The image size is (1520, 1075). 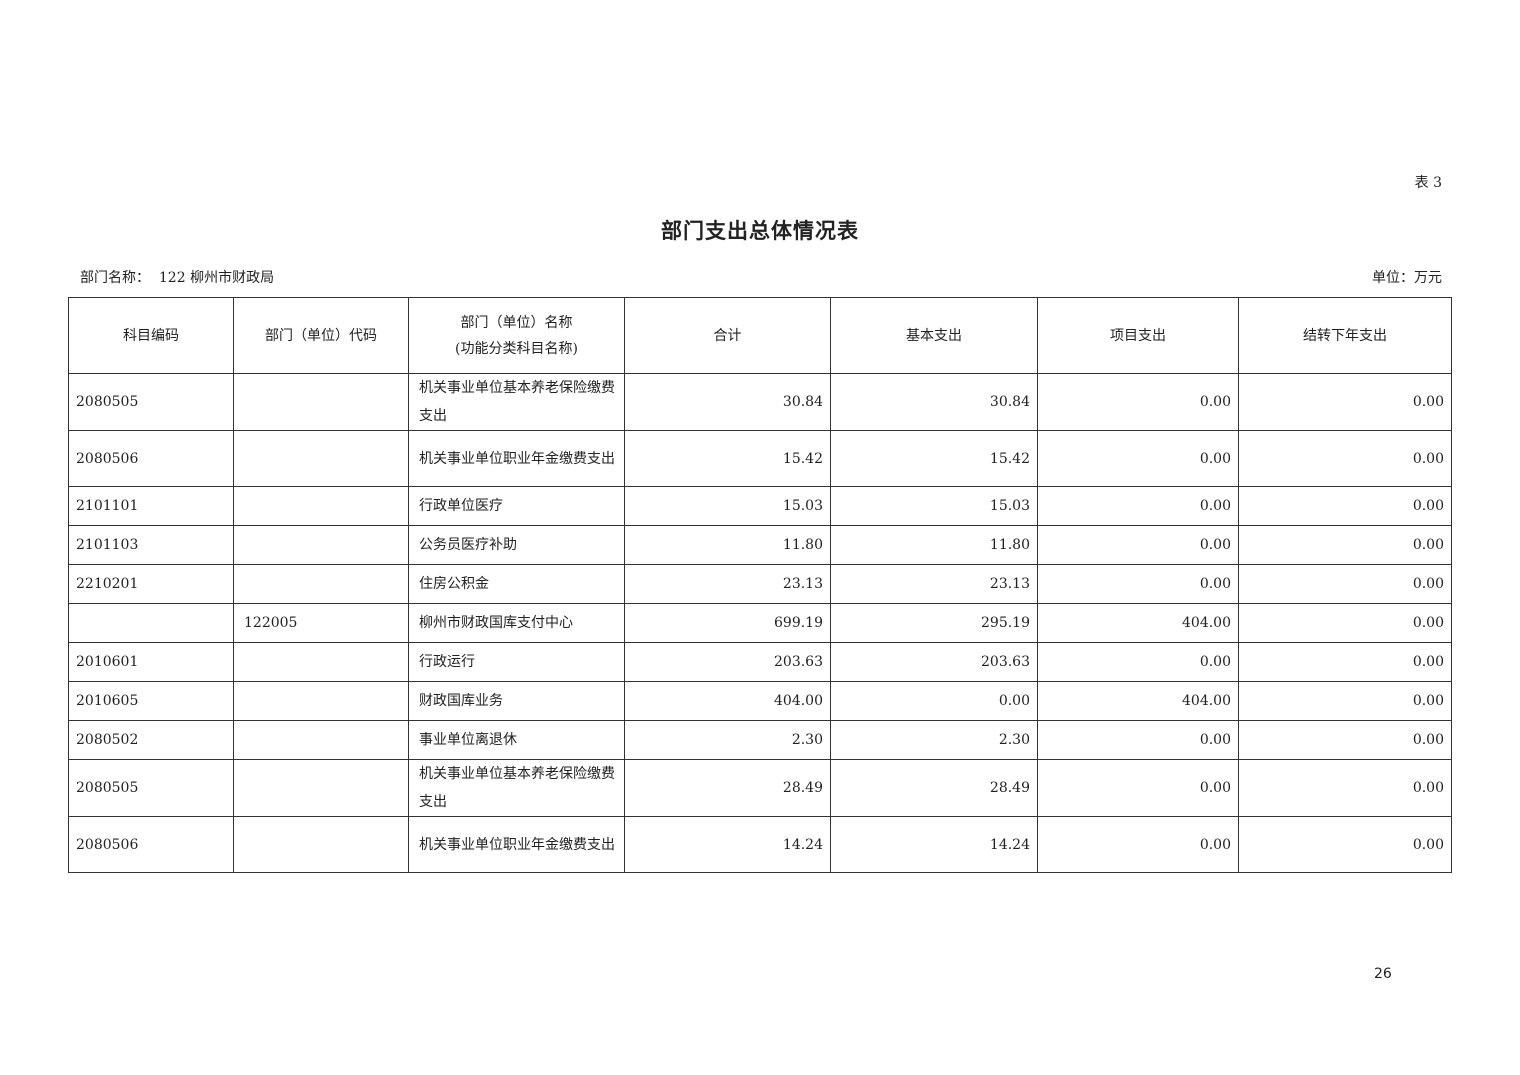 I want to click on department-name: 部门名称： 122 柳州市财政局, so click(x=177, y=278).